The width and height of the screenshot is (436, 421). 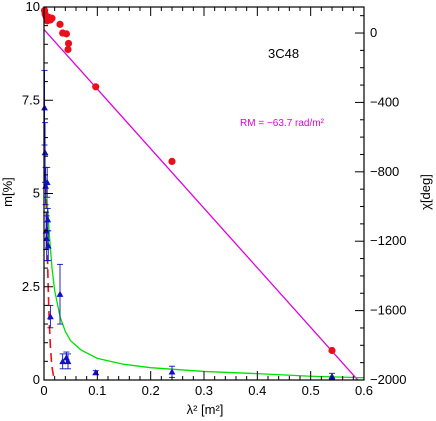 What do you see at coordinates (364, 390) in the screenshot?
I see `tick-label: 0.6` at bounding box center [364, 390].